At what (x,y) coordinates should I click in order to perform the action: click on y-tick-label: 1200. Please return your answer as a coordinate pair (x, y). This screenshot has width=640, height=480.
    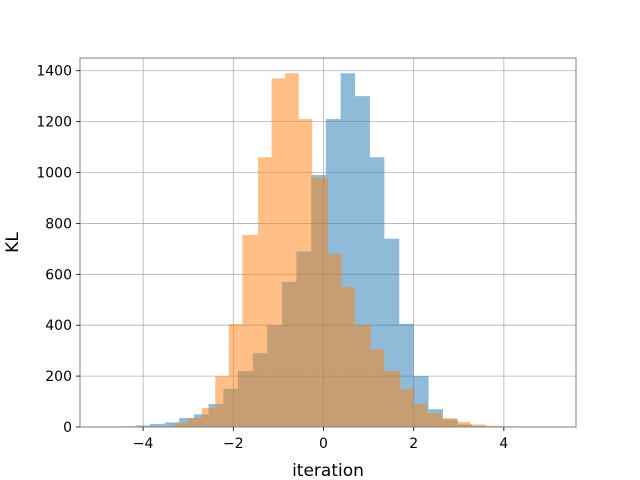
    Looking at the image, I should click on (54, 123).